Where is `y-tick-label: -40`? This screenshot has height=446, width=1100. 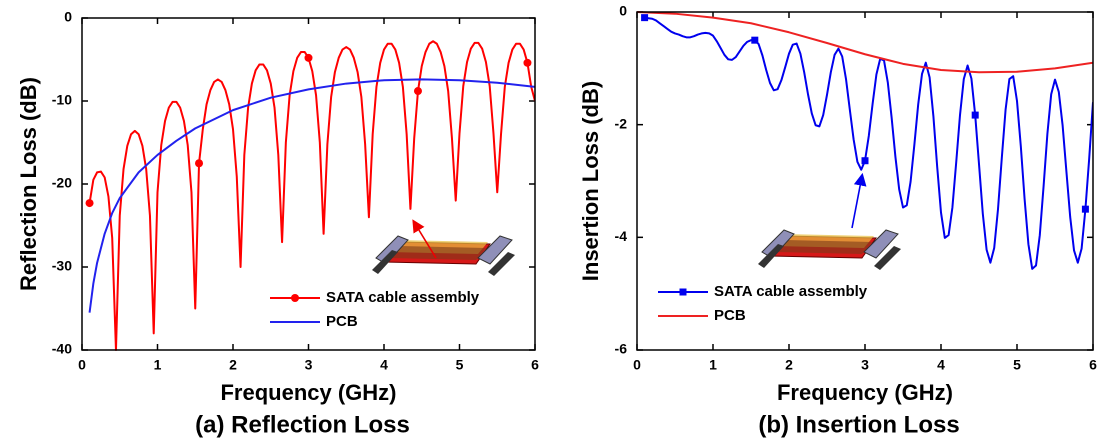
y-tick-label: -40 is located at coordinates (62, 349).